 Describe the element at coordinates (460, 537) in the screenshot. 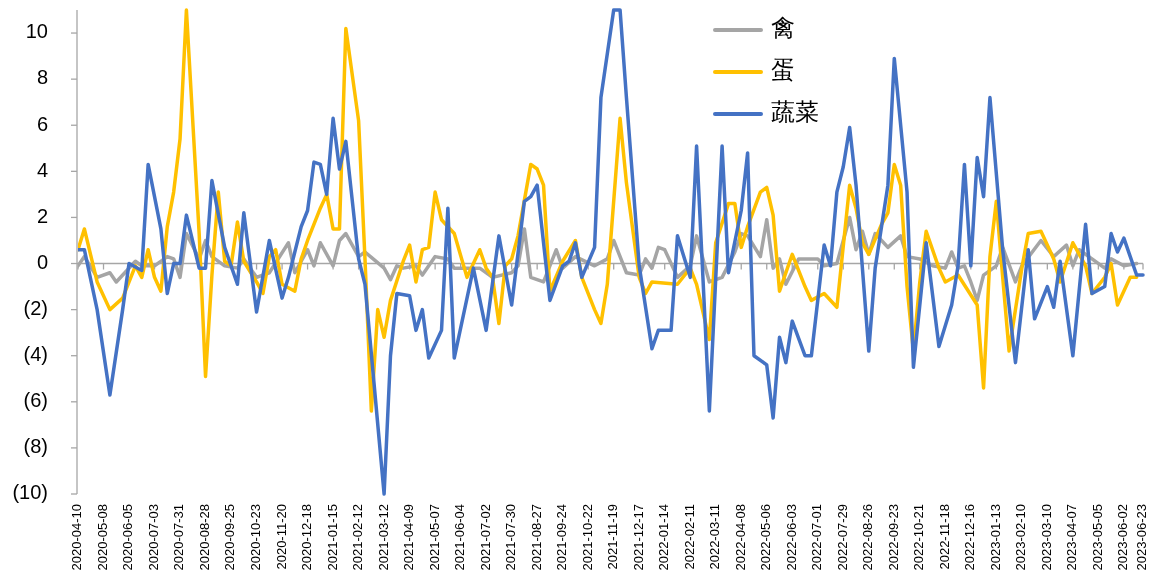

I see `x-tick-label: 2021-06-04` at that location.